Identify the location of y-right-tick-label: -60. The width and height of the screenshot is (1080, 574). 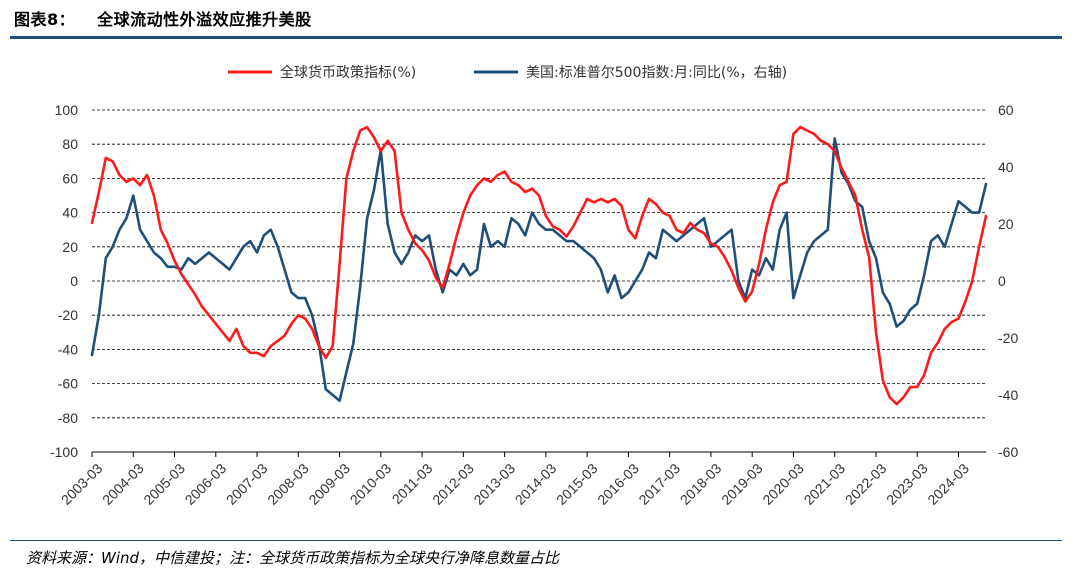
(1008, 452).